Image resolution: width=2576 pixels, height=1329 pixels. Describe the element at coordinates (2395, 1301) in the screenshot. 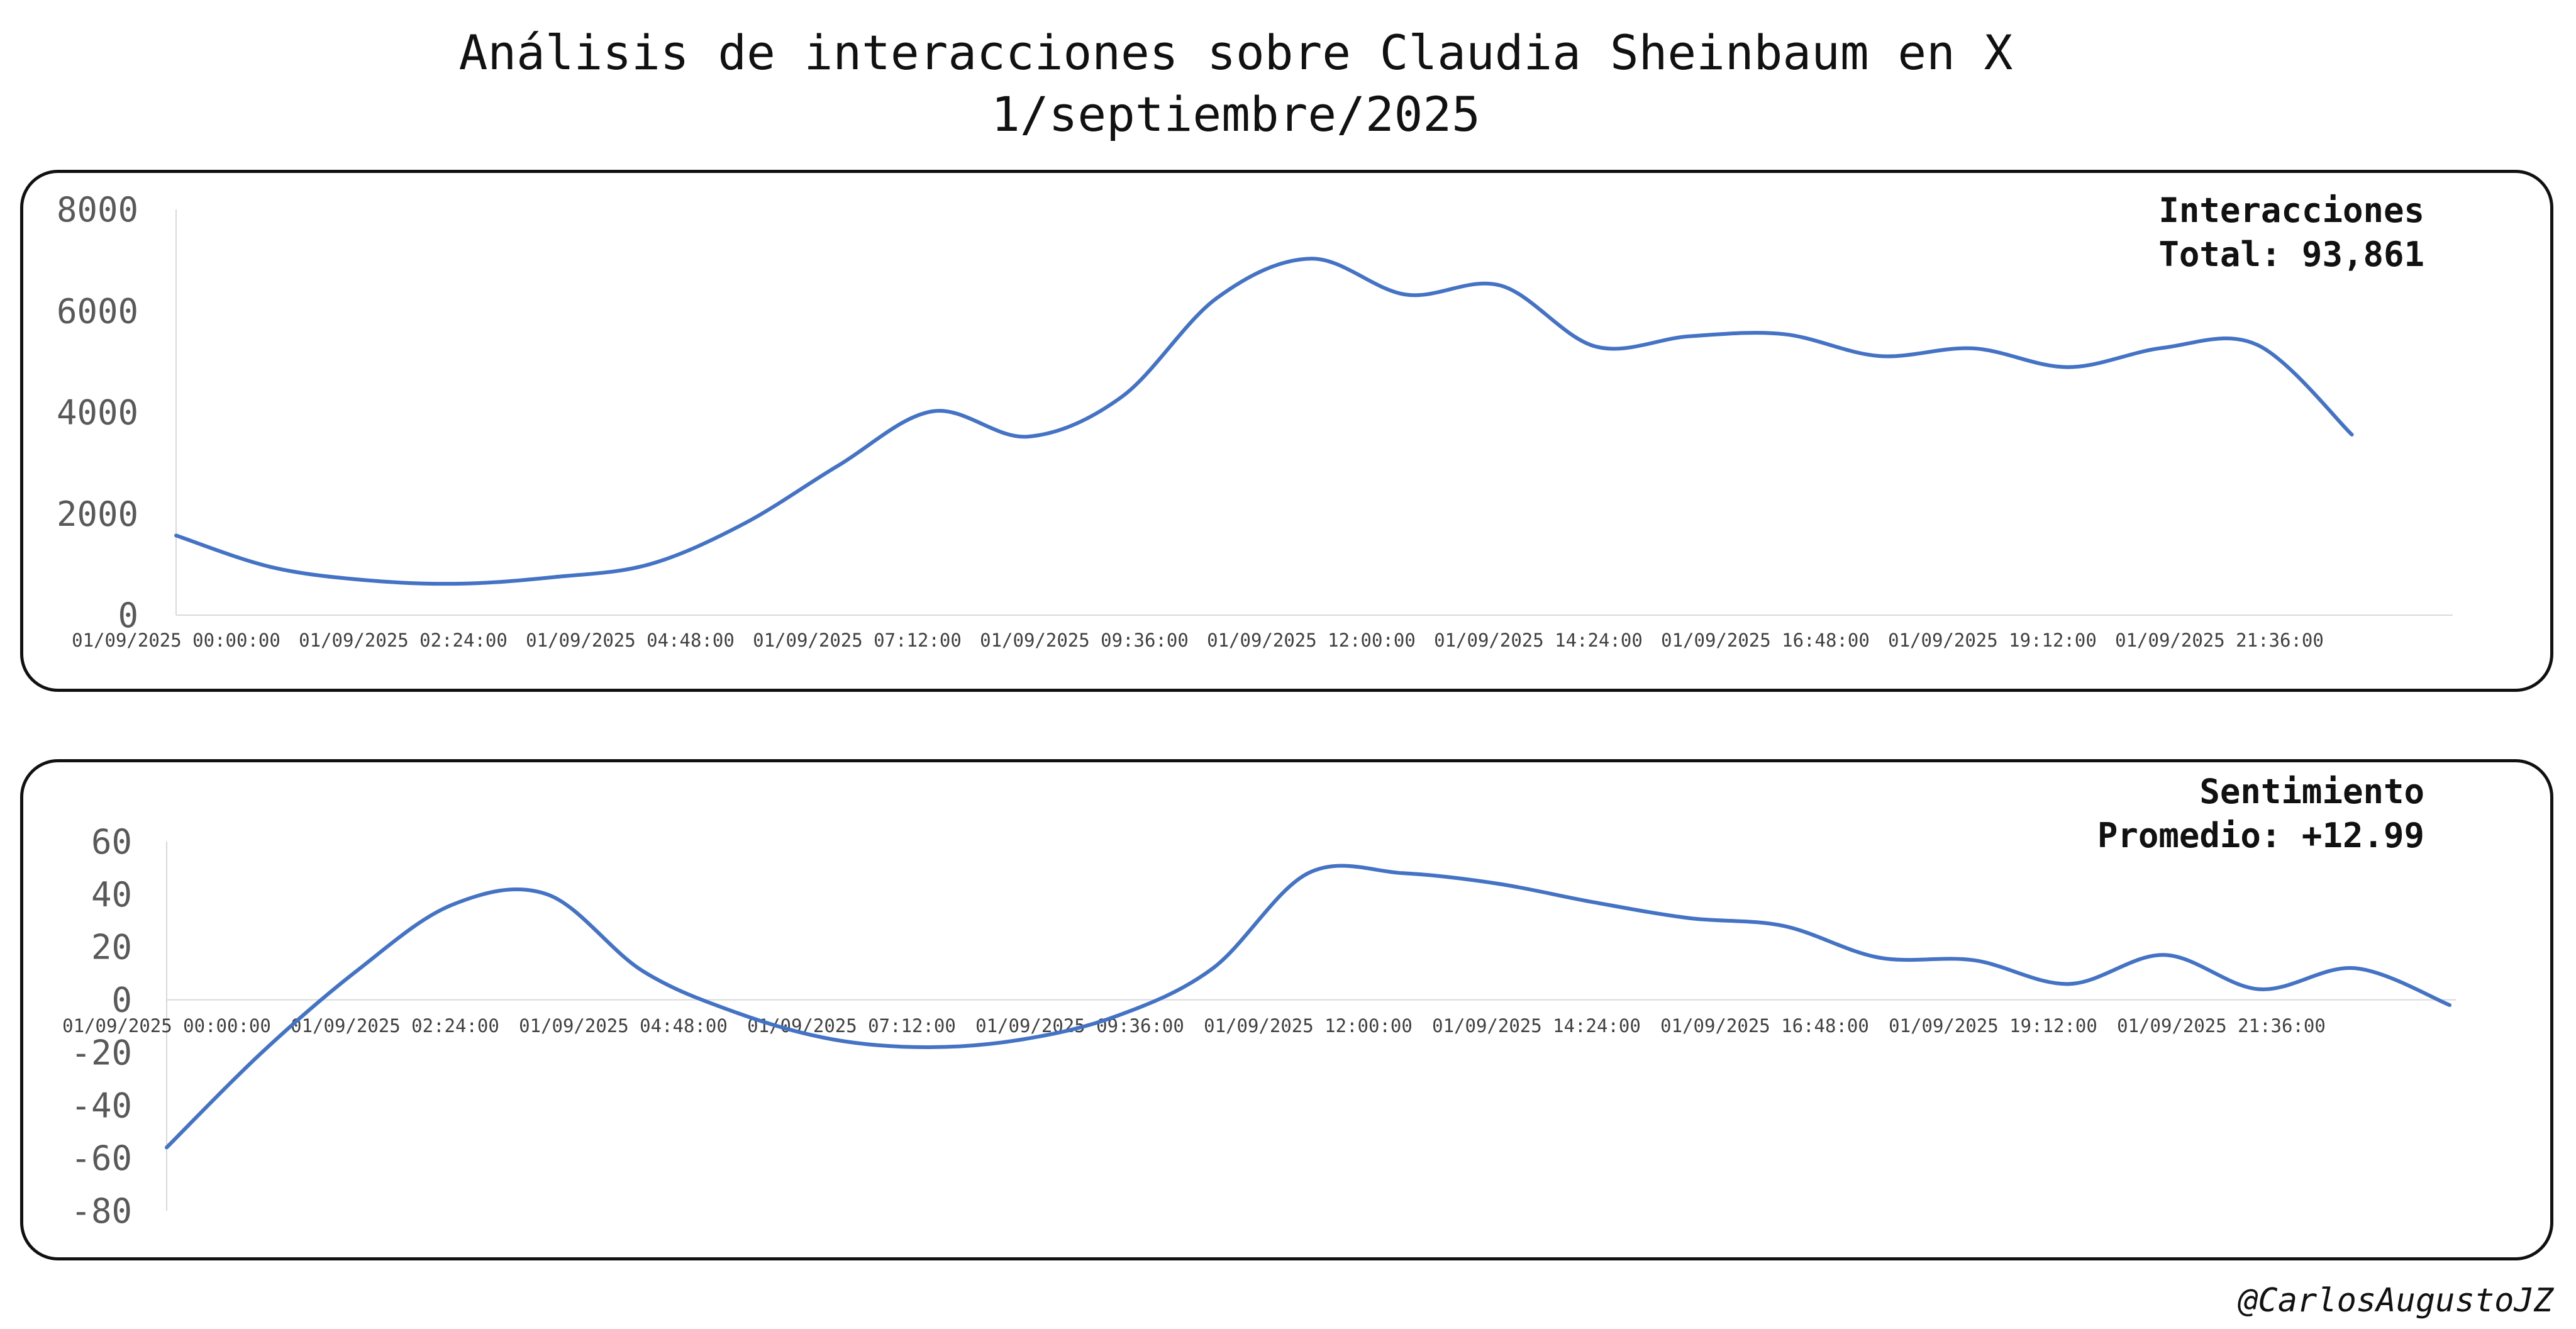

I see `author-watermark: @CarlosAugustoJZ` at that location.